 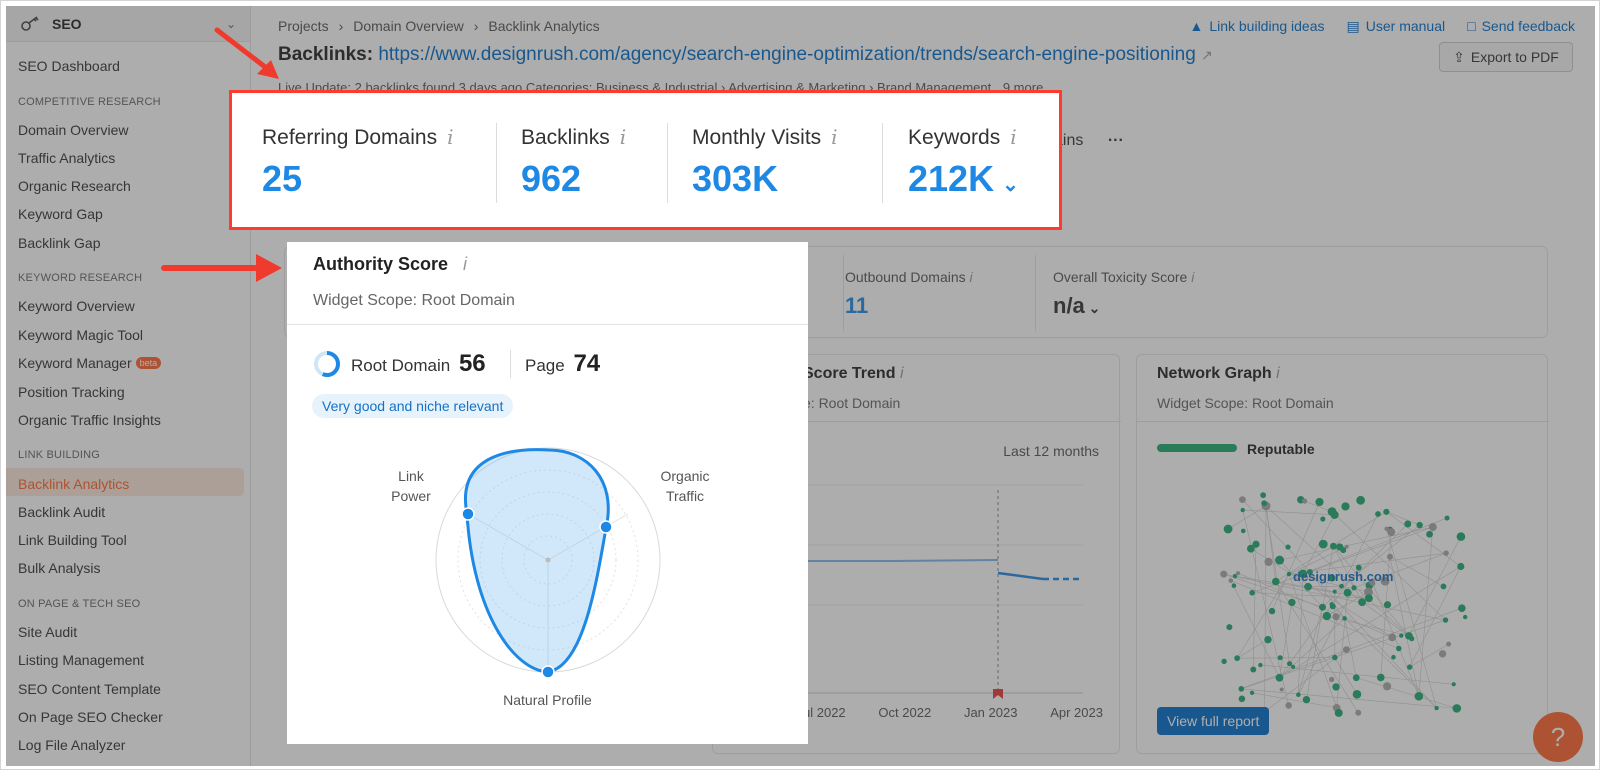 I want to click on sidebar-item: SEO Content Template, so click(x=89, y=689).